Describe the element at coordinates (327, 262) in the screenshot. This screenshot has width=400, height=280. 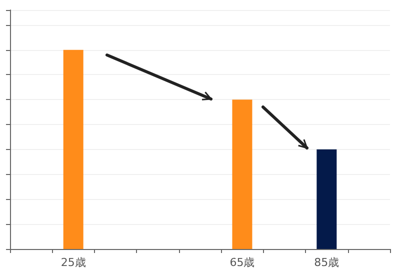
I see `x-tick-label: 85歳` at that location.